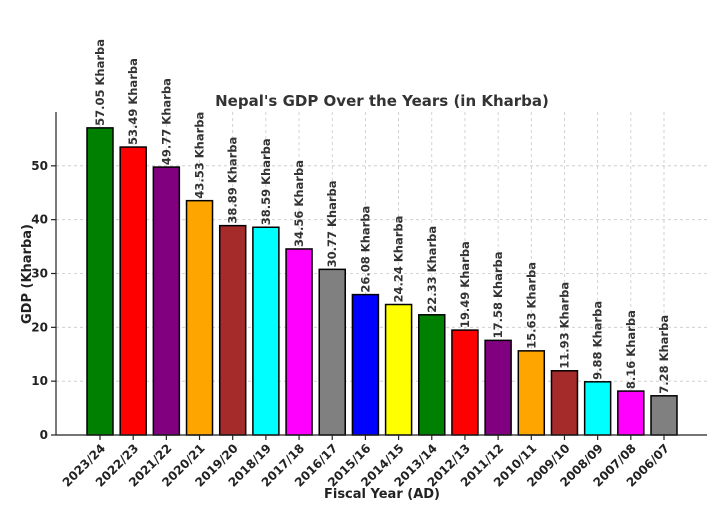 The width and height of the screenshot is (721, 512). I want to click on data-label: 34.56 Kharba, so click(299, 203).